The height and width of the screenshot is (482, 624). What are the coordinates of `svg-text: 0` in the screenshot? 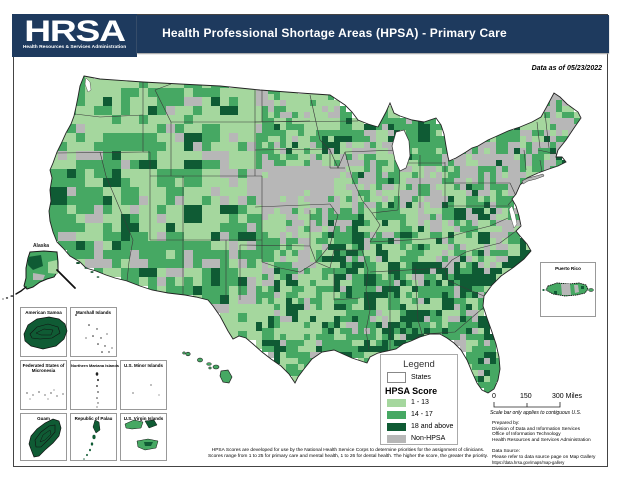 It's located at (494, 396).